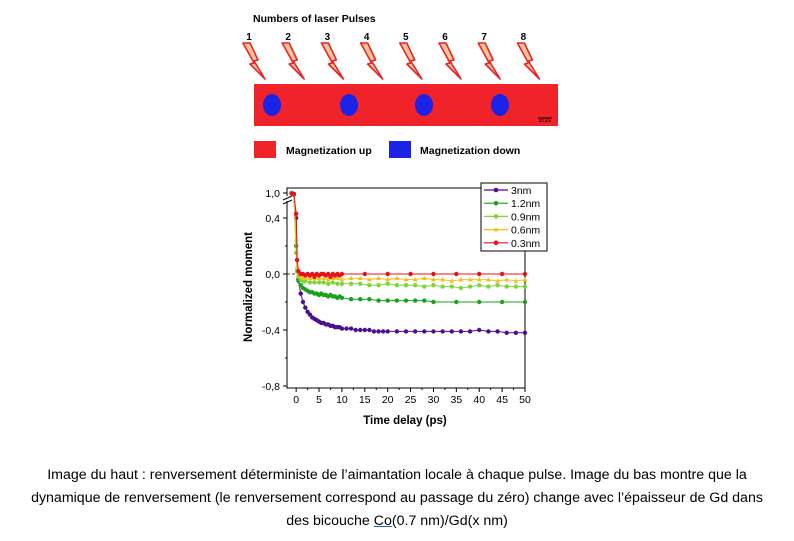 The height and width of the screenshot is (541, 794). What do you see at coordinates (271, 331) in the screenshot?
I see `y-tick-label: -0,4` at bounding box center [271, 331].